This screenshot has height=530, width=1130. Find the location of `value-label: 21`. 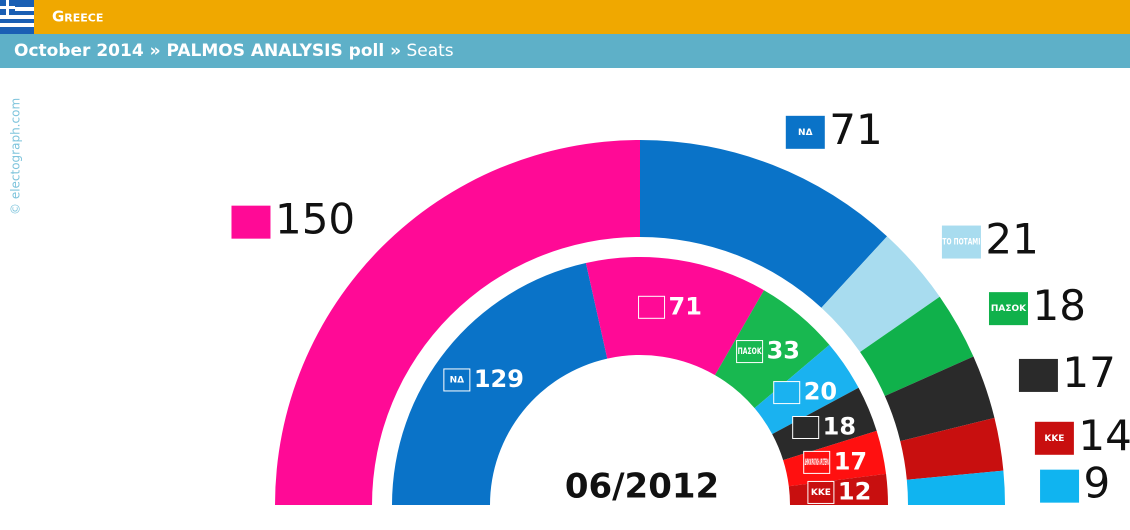

value-label: 21 is located at coordinates (1011, 239).